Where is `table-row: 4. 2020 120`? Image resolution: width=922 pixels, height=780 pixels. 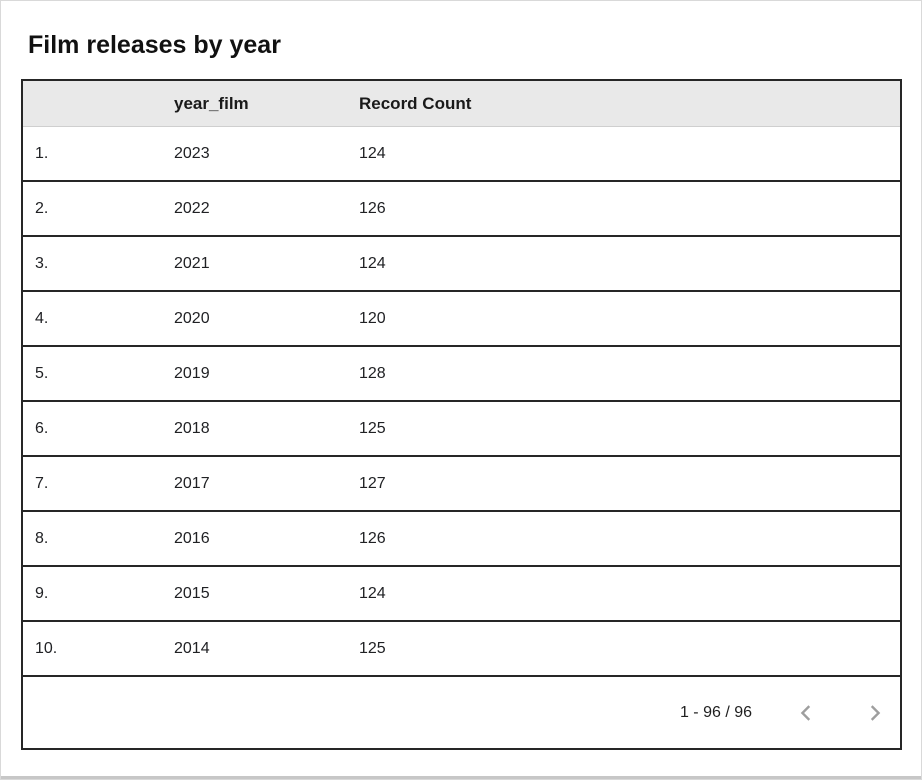
table-row: 4. 2020 120 is located at coordinates (461, 319).